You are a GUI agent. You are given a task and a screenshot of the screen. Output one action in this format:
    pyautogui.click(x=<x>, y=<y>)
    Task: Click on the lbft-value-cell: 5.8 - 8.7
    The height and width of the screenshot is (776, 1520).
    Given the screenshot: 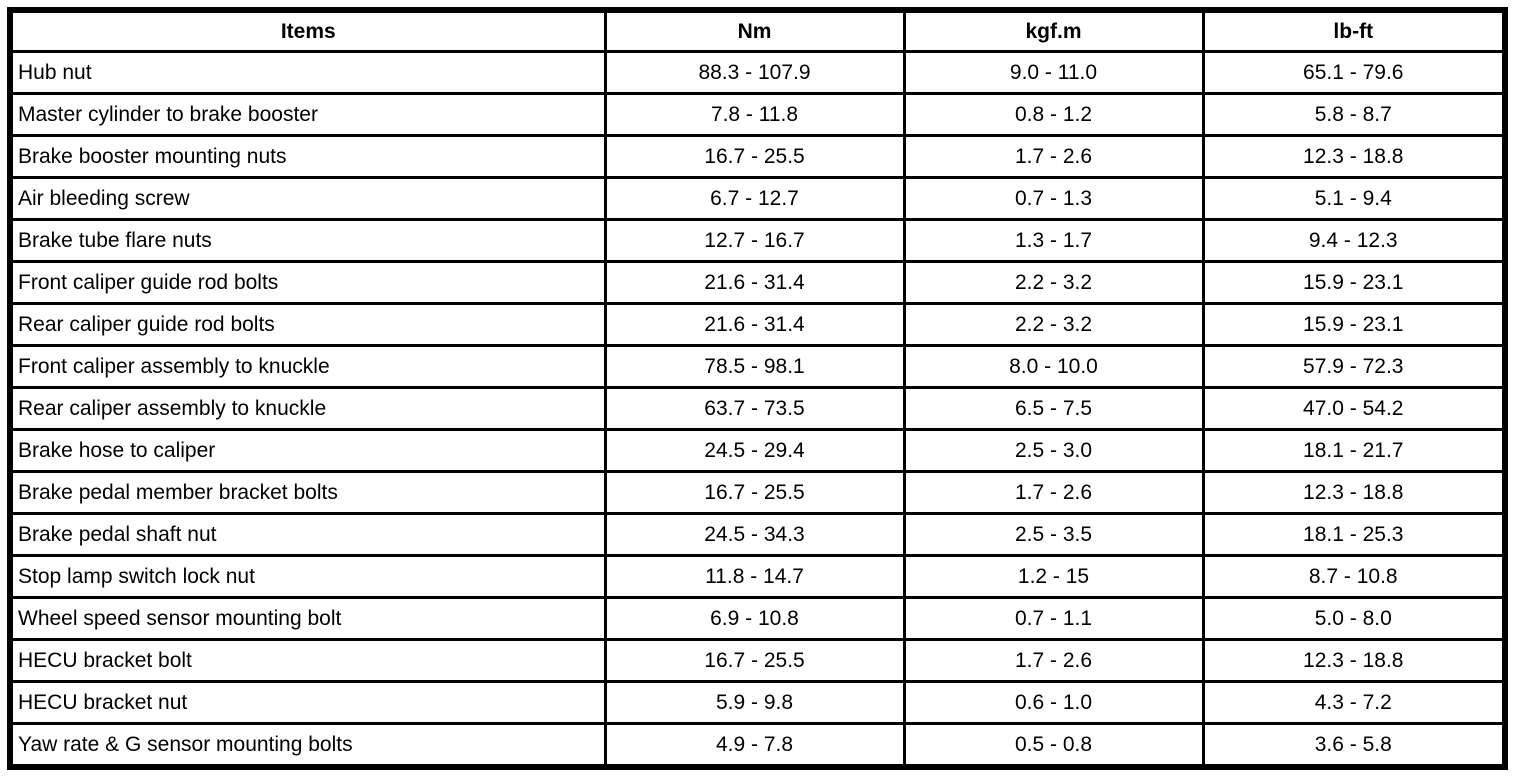 What is the action you would take?
    pyautogui.click(x=1354, y=114)
    